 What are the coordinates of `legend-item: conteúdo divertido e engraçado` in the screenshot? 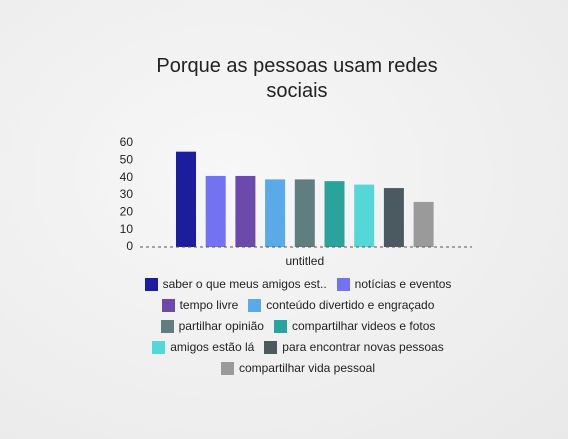 It's located at (341, 305).